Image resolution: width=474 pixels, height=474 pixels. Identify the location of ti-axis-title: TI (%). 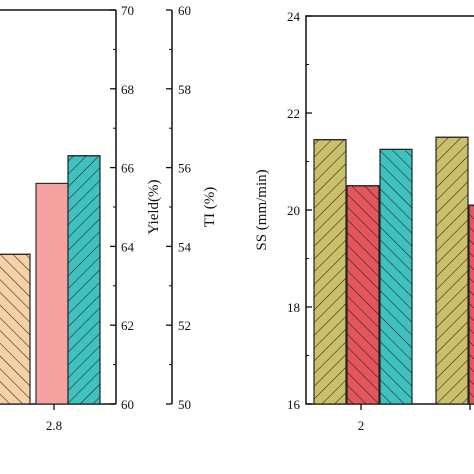
(210, 207).